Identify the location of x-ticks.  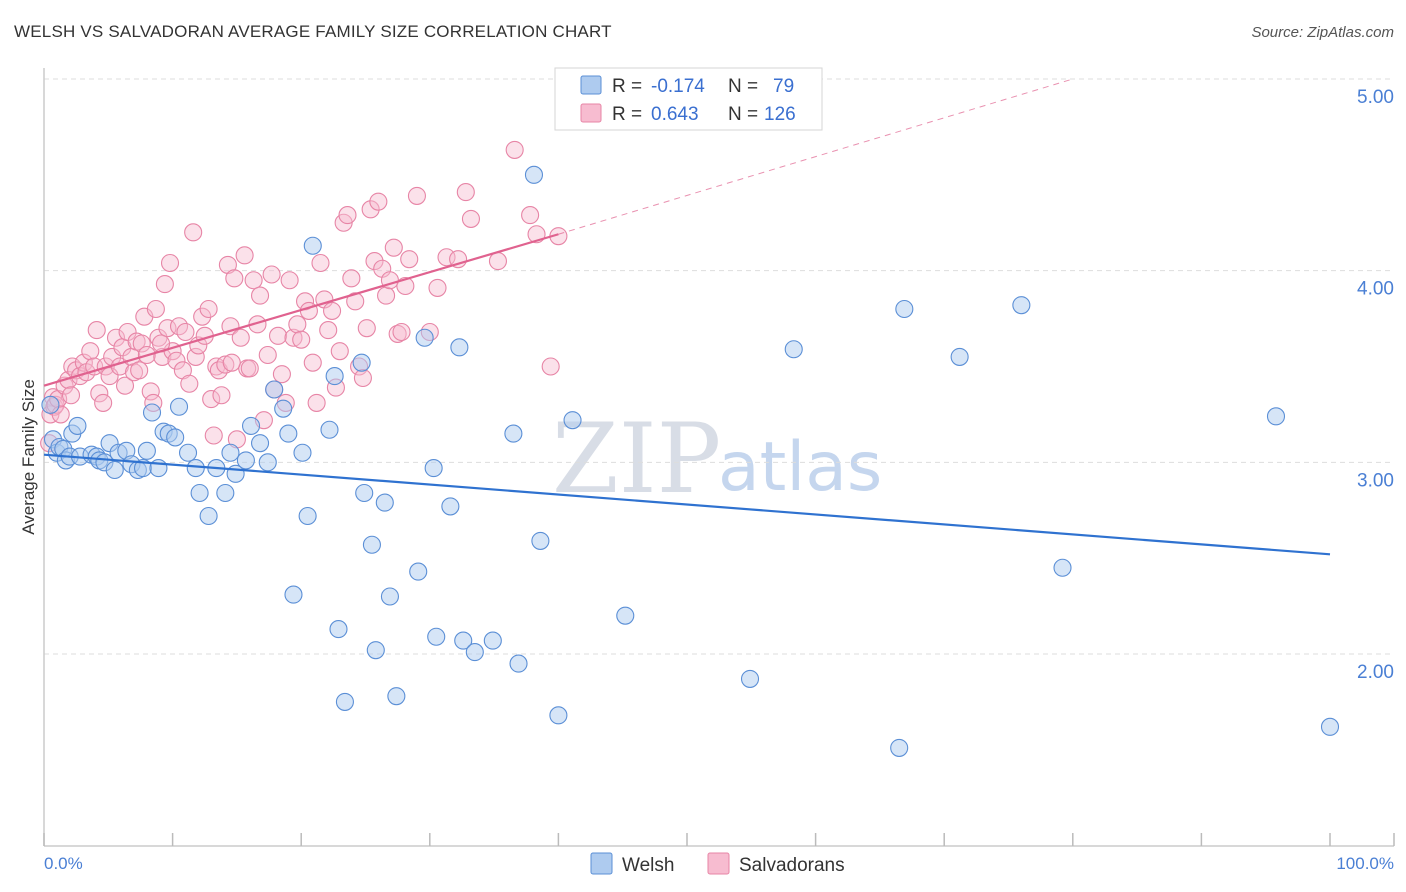
(719, 839).